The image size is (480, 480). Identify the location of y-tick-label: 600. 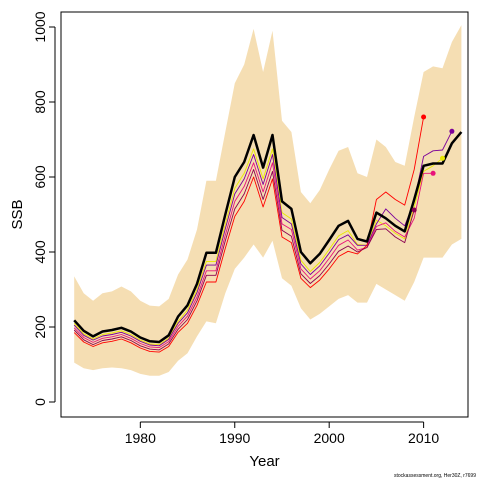
(40, 177).